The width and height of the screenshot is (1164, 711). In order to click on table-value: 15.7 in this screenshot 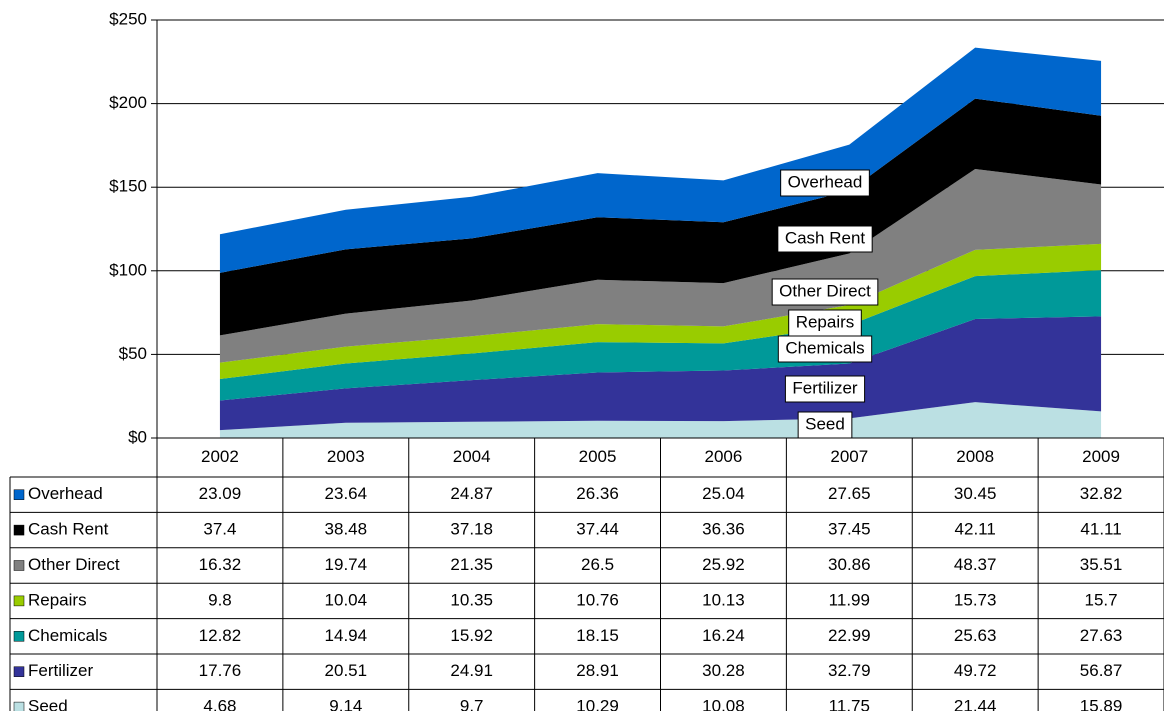, I will do `click(1101, 599)`.